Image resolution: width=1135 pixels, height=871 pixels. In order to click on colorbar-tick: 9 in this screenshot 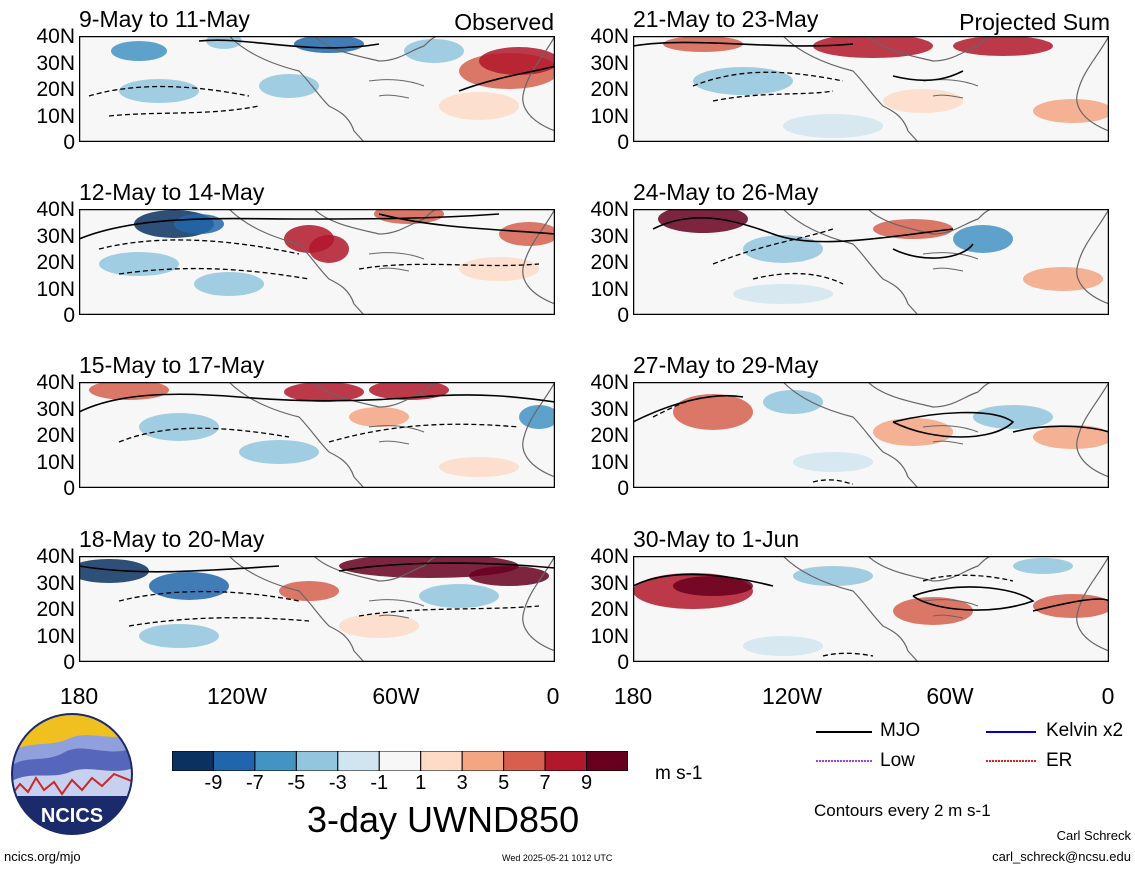, I will do `click(586, 783)`.